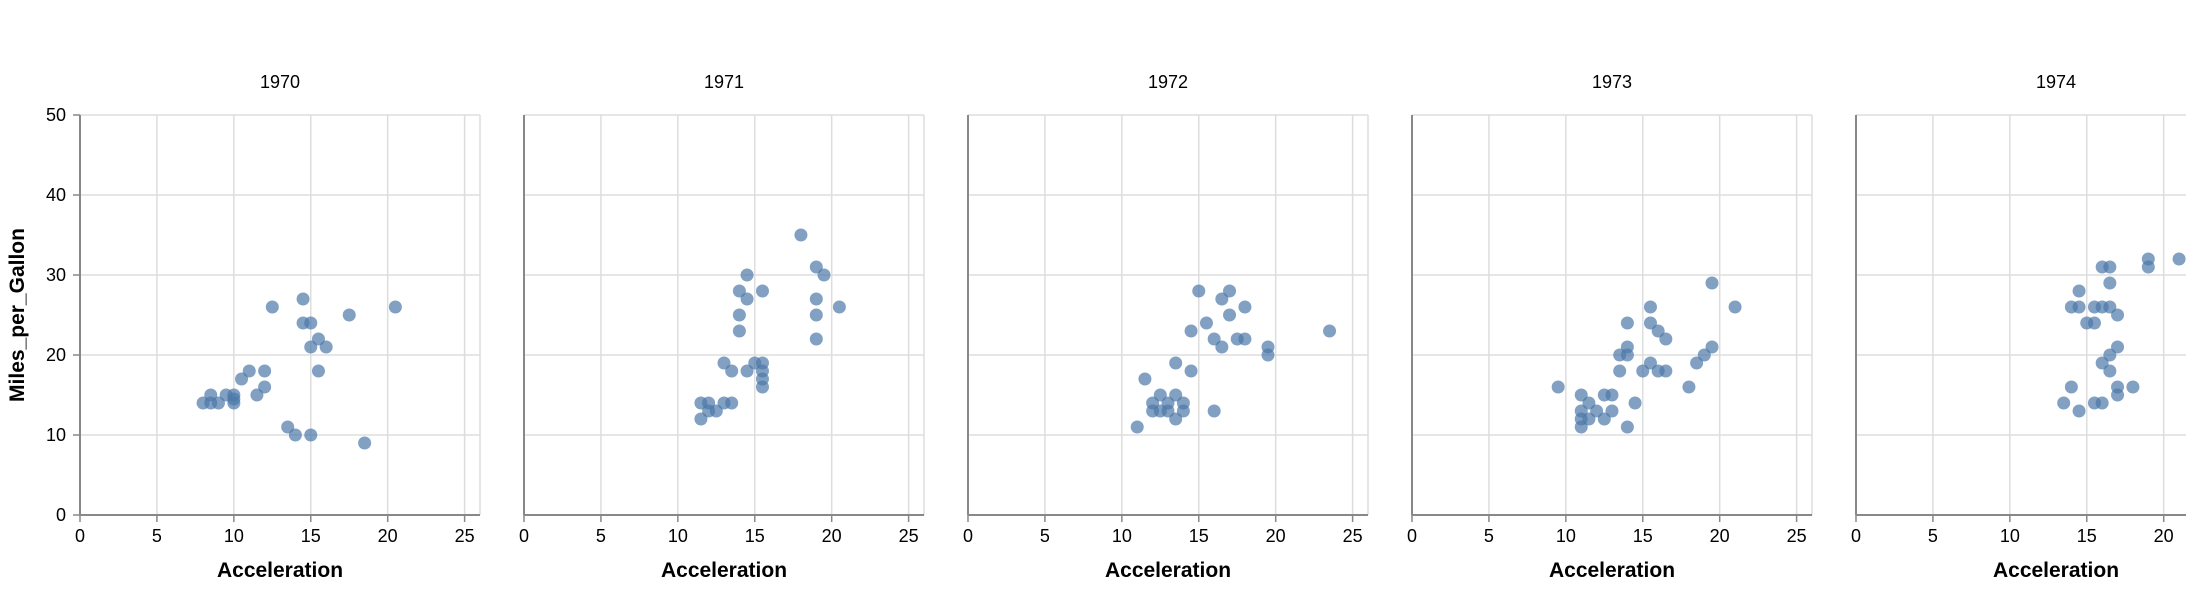  Describe the element at coordinates (56, 435) in the screenshot. I see `y-tick-label: 10` at that location.